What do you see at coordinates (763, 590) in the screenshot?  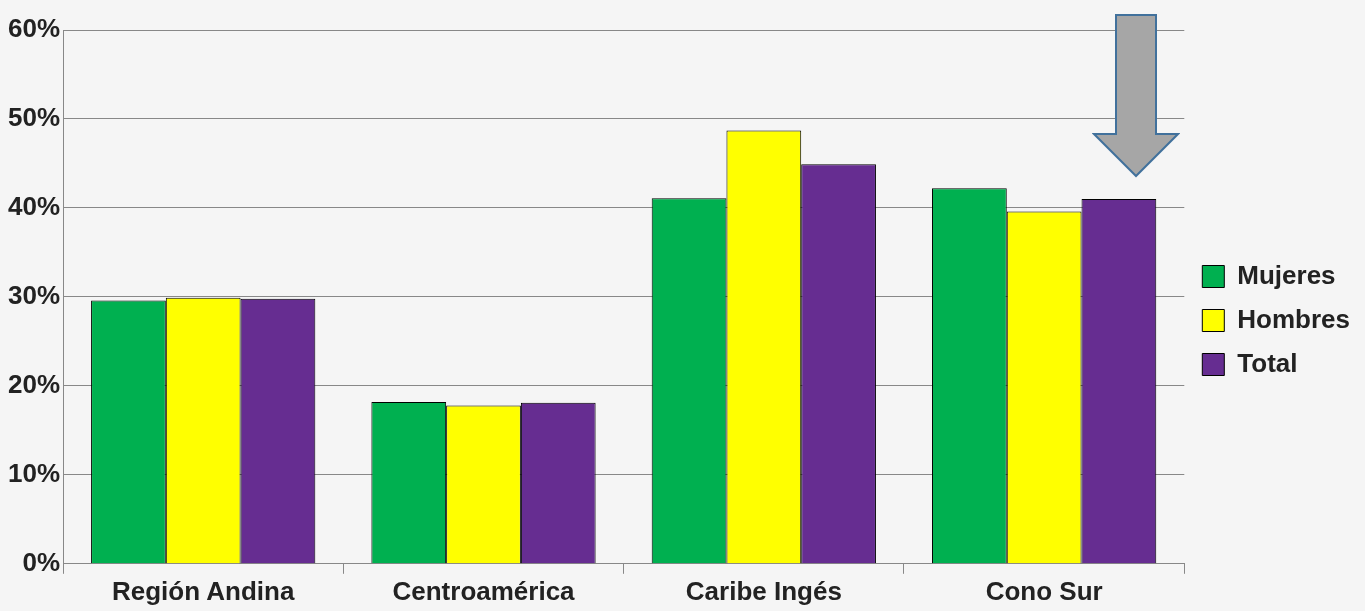 I see `x-tick-label: Caribe Ingés` at bounding box center [763, 590].